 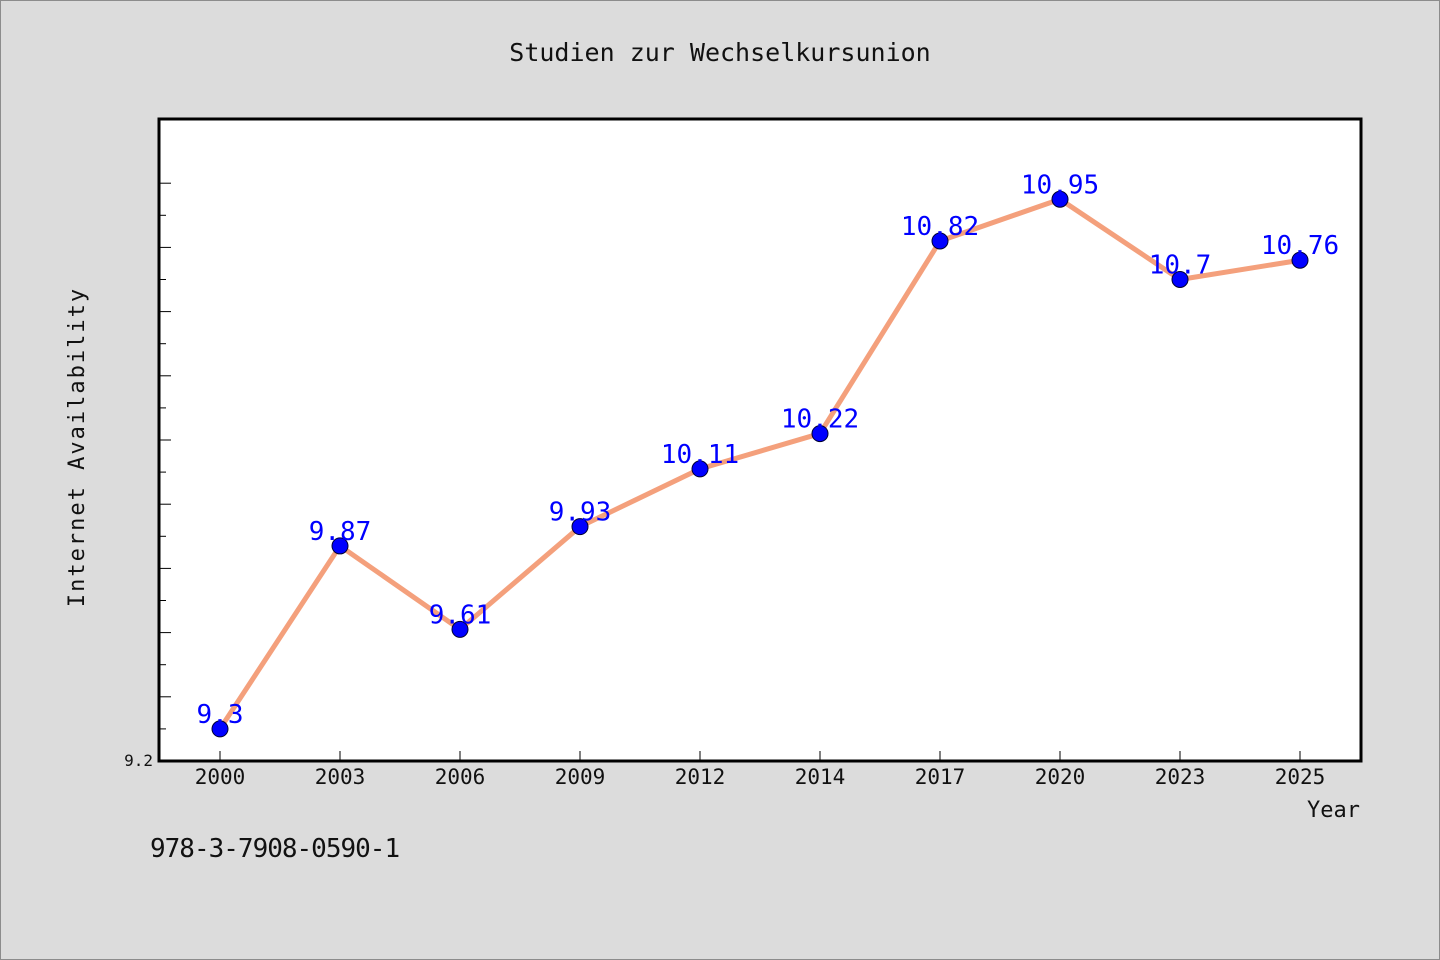 What do you see at coordinates (940, 227) in the screenshot?
I see `data-label: 10.82` at bounding box center [940, 227].